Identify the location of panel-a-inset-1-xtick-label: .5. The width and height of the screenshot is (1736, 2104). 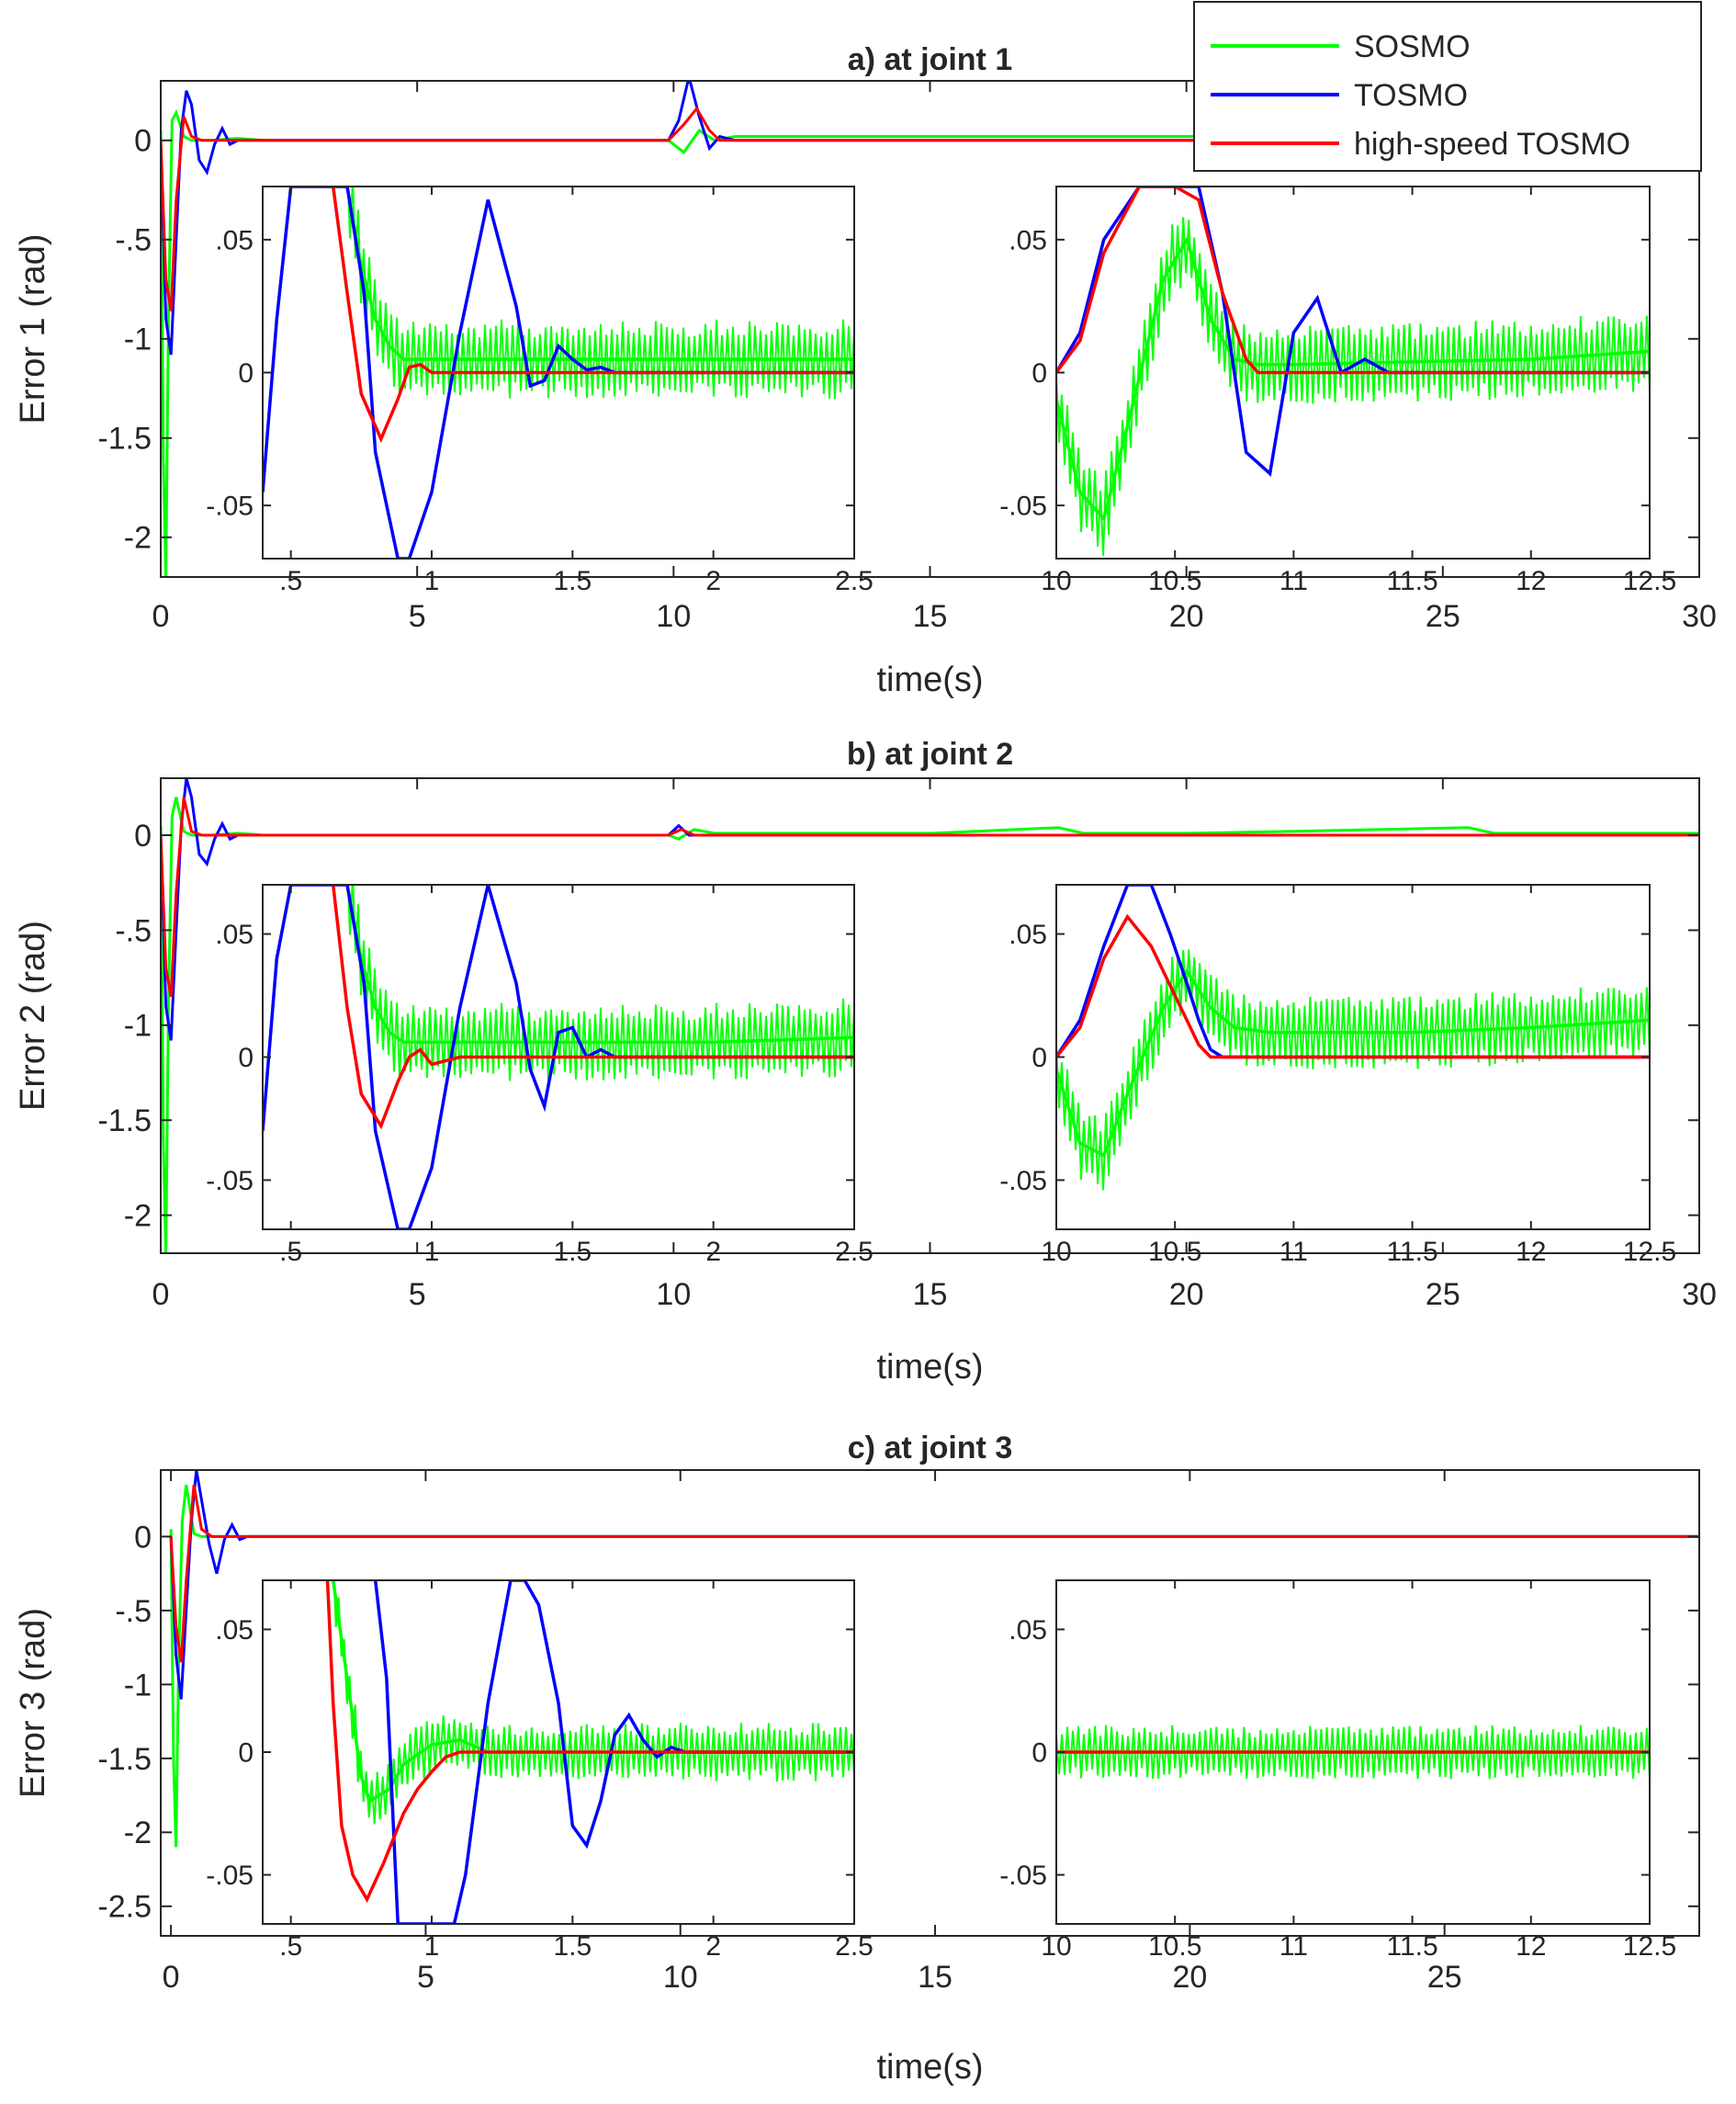
(290, 581).